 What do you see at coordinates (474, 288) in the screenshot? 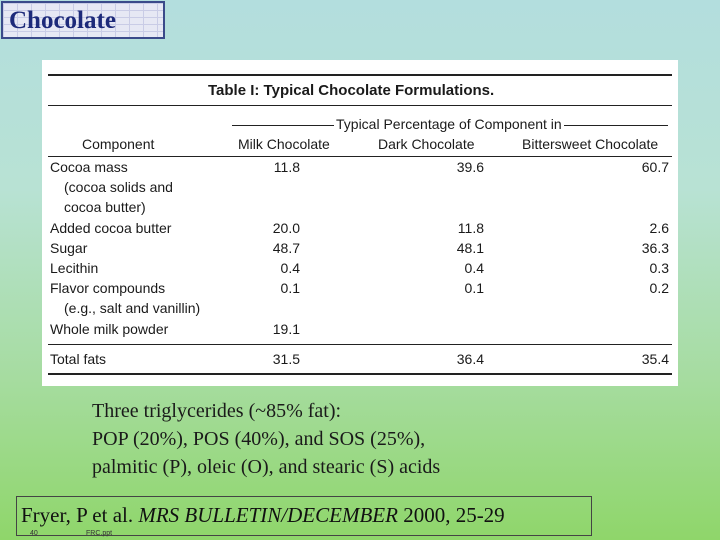
I see `row-dark: 0.1` at bounding box center [474, 288].